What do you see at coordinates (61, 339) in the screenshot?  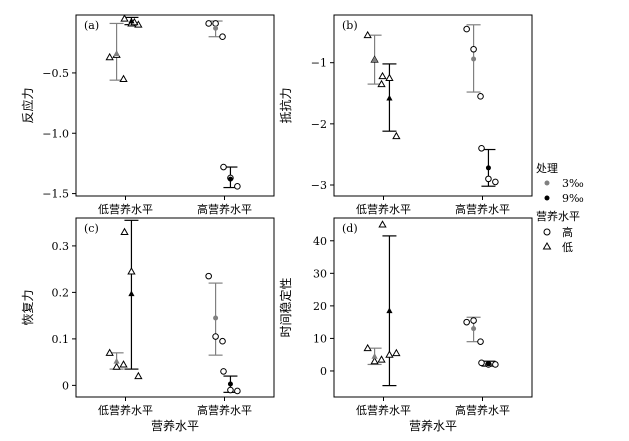 I see `y-tick-label: 0.1` at bounding box center [61, 339].